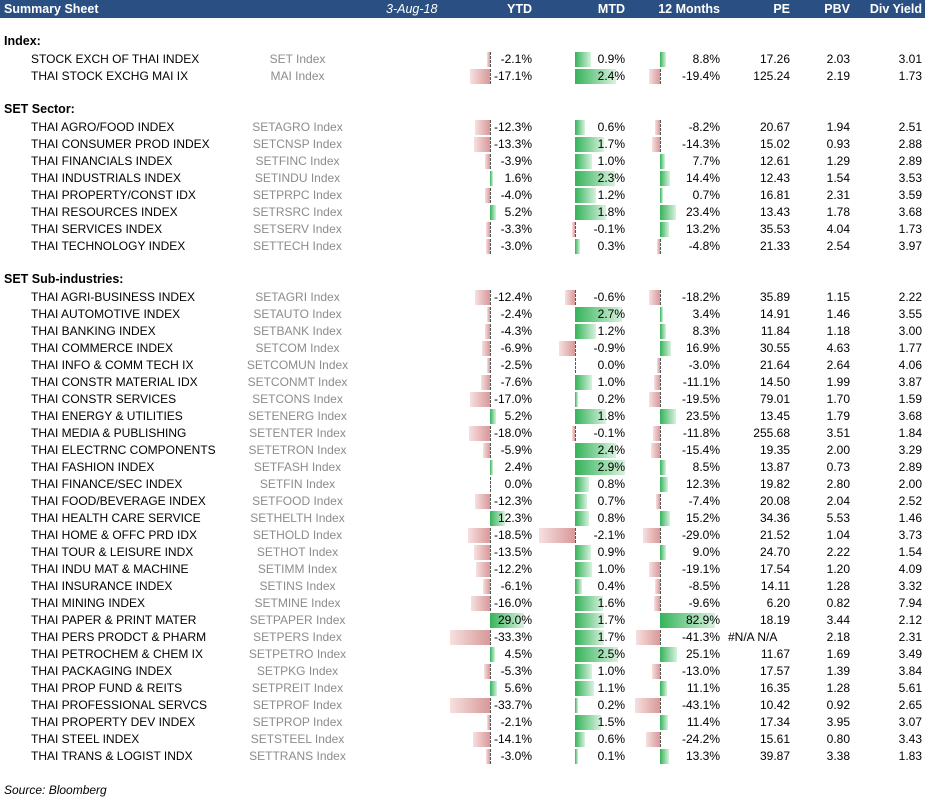 This screenshot has width=925, height=800. Describe the element at coordinates (516, 586) in the screenshot. I see `ytd-value: -6.1%` at that location.